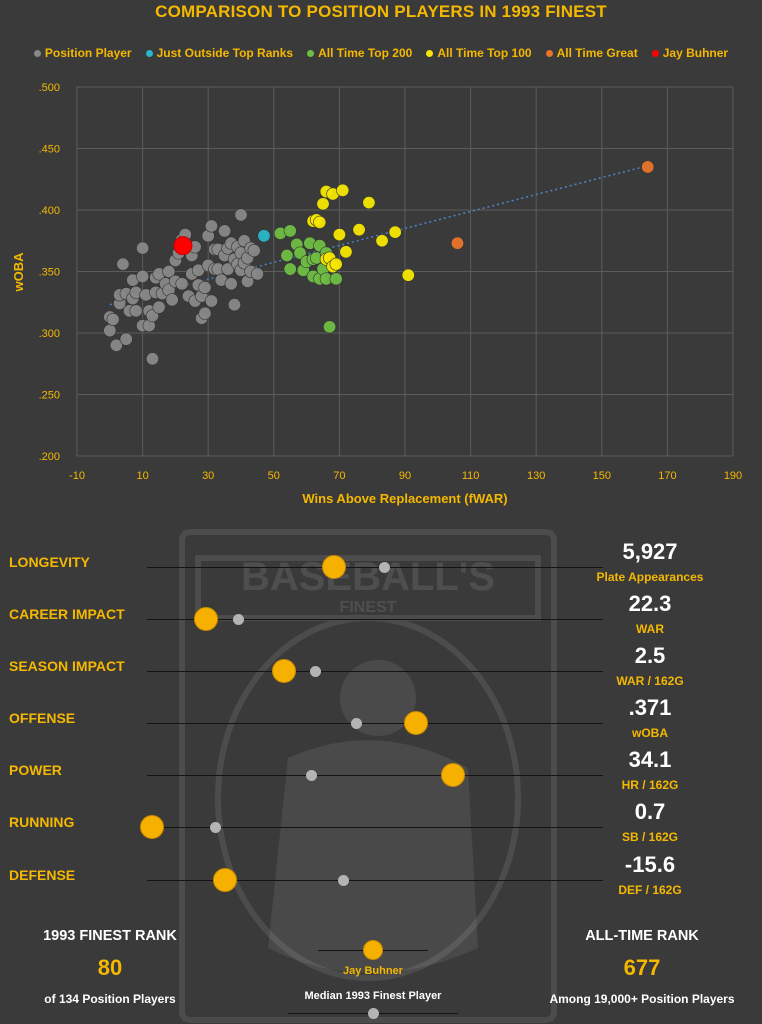 Image resolution: width=762 pixels, height=1024 pixels. Describe the element at coordinates (373, 996) in the screenshot. I see `key-median-label: Median 1993 Finest Player` at that location.